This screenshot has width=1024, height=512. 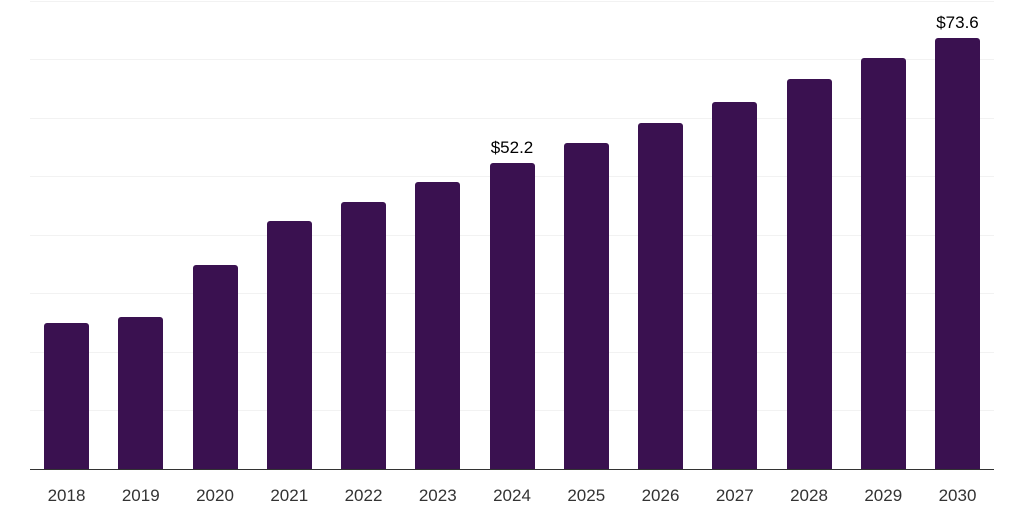 I want to click on bar-2024, so click(x=512, y=316).